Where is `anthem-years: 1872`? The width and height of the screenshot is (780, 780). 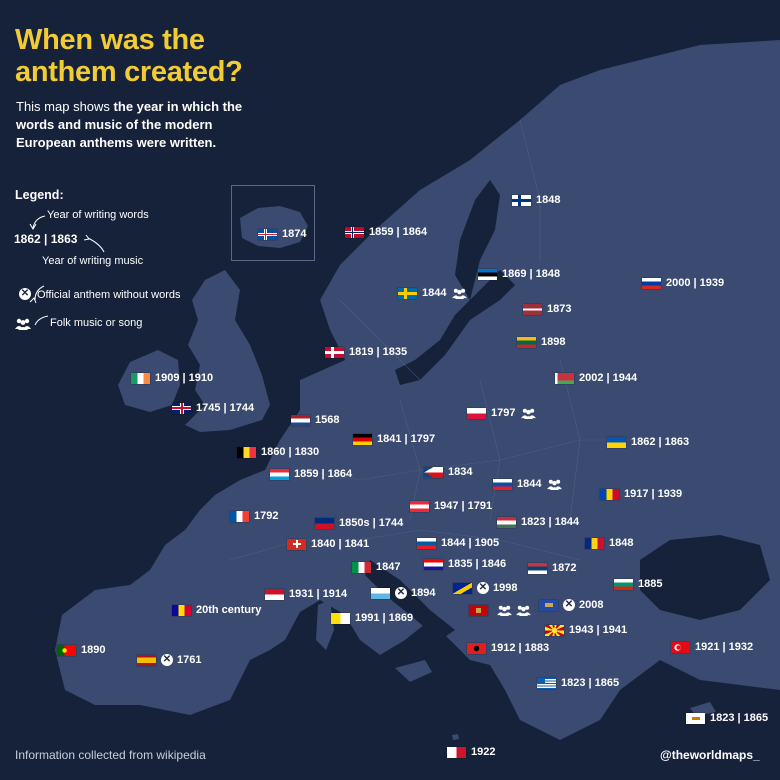
anthem-years: 1872 is located at coordinates (564, 568).